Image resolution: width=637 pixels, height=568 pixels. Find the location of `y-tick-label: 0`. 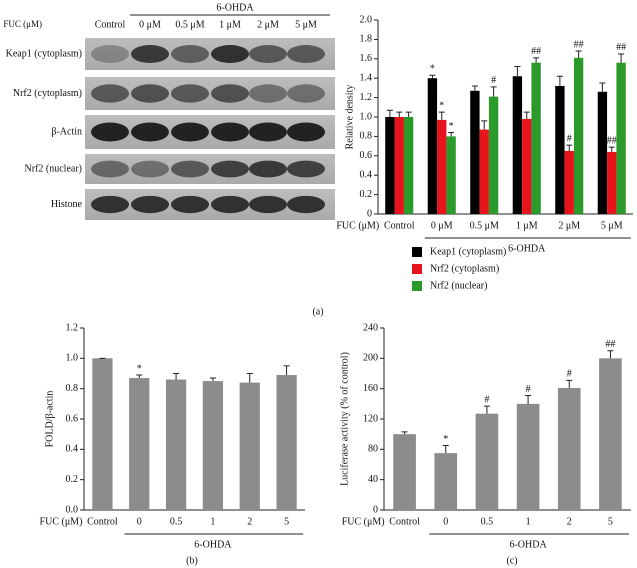

y-tick-label: 0 is located at coordinates (369, 213).